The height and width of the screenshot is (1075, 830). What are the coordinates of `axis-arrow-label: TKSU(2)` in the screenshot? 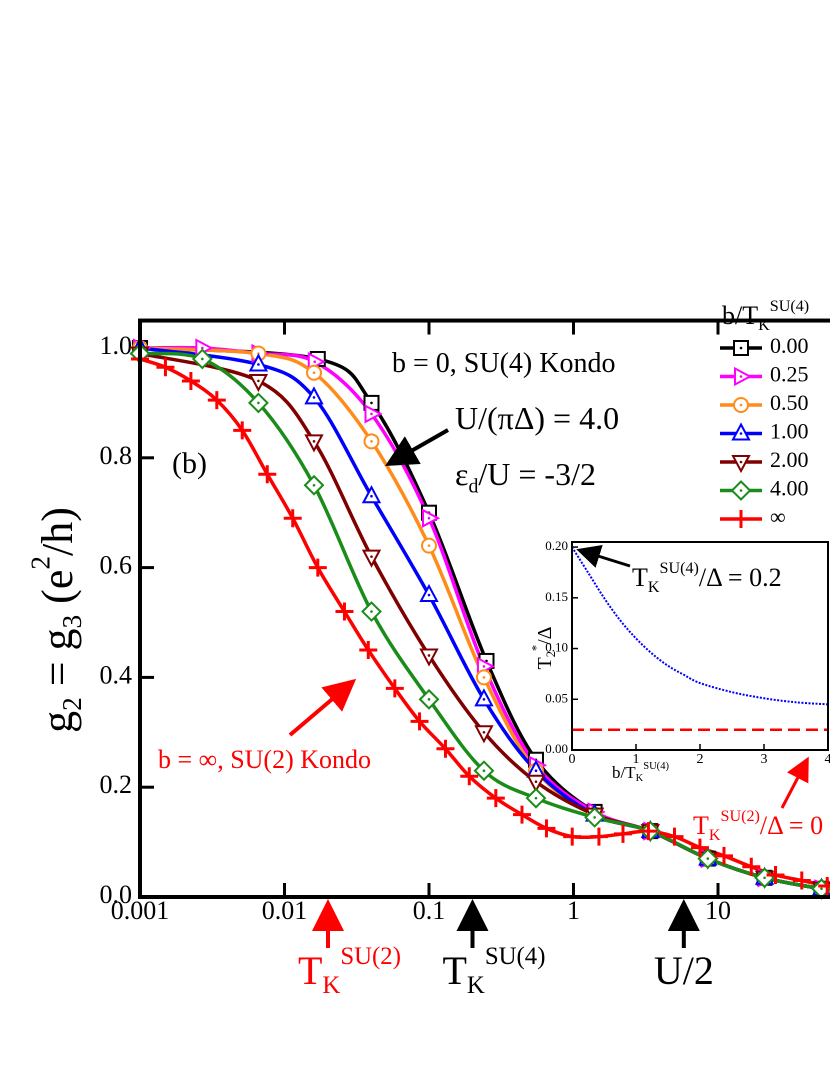 It's located at (349, 971).